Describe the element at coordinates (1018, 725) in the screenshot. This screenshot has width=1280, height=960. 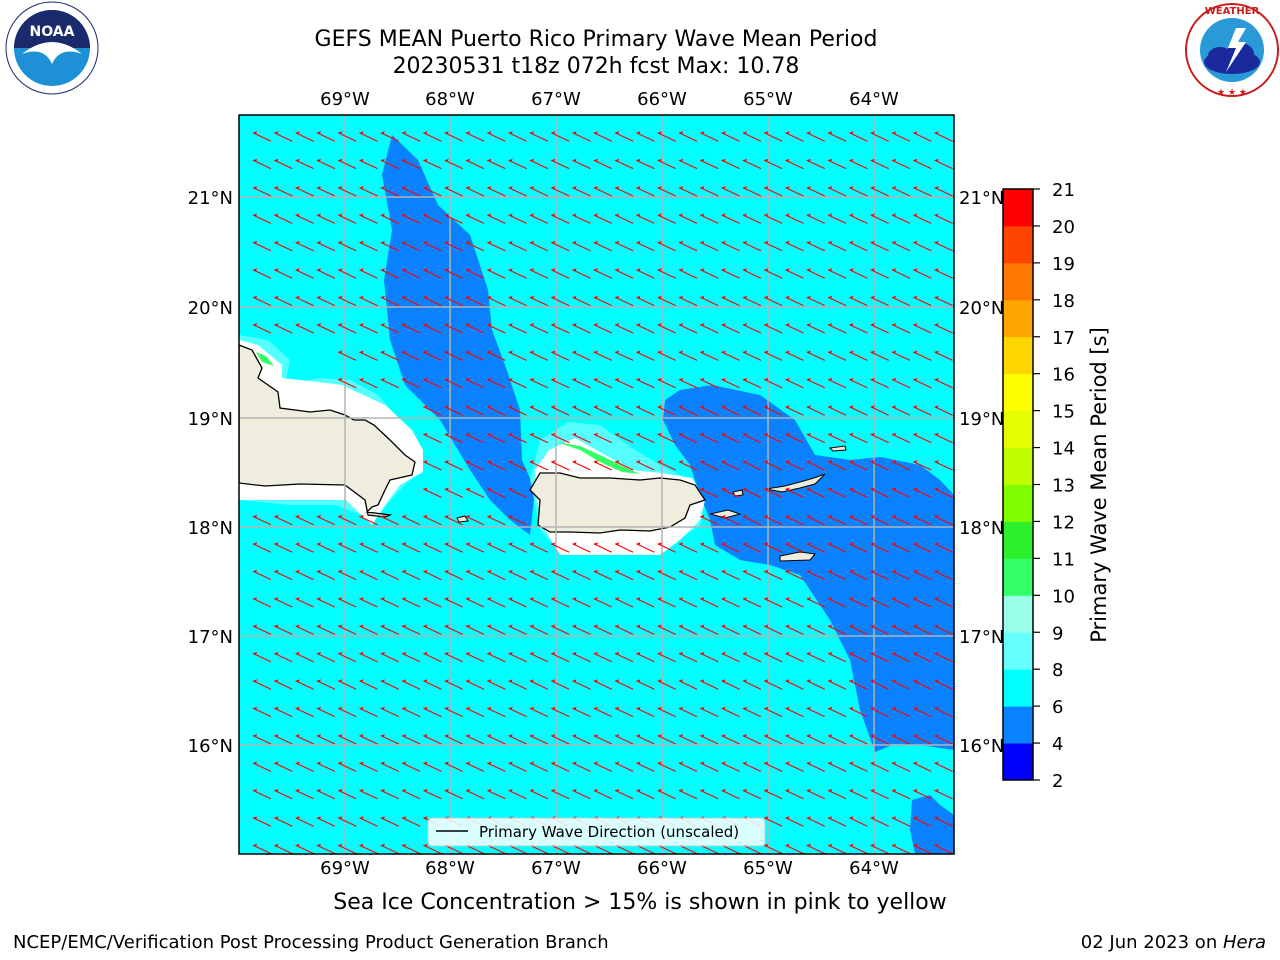
I see `colorbar-segment` at that location.